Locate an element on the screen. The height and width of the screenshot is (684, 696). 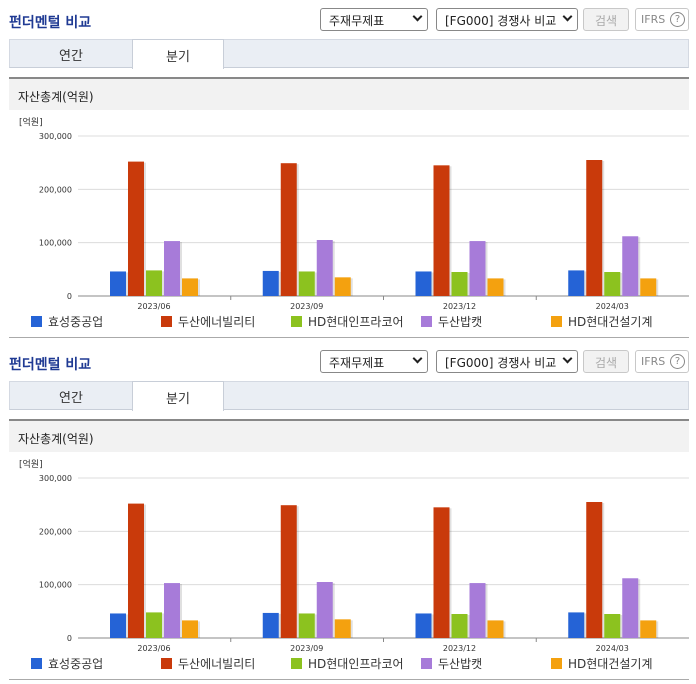
compare-select-value: [FG000] 경쟁사 비교 is located at coordinates (501, 363).